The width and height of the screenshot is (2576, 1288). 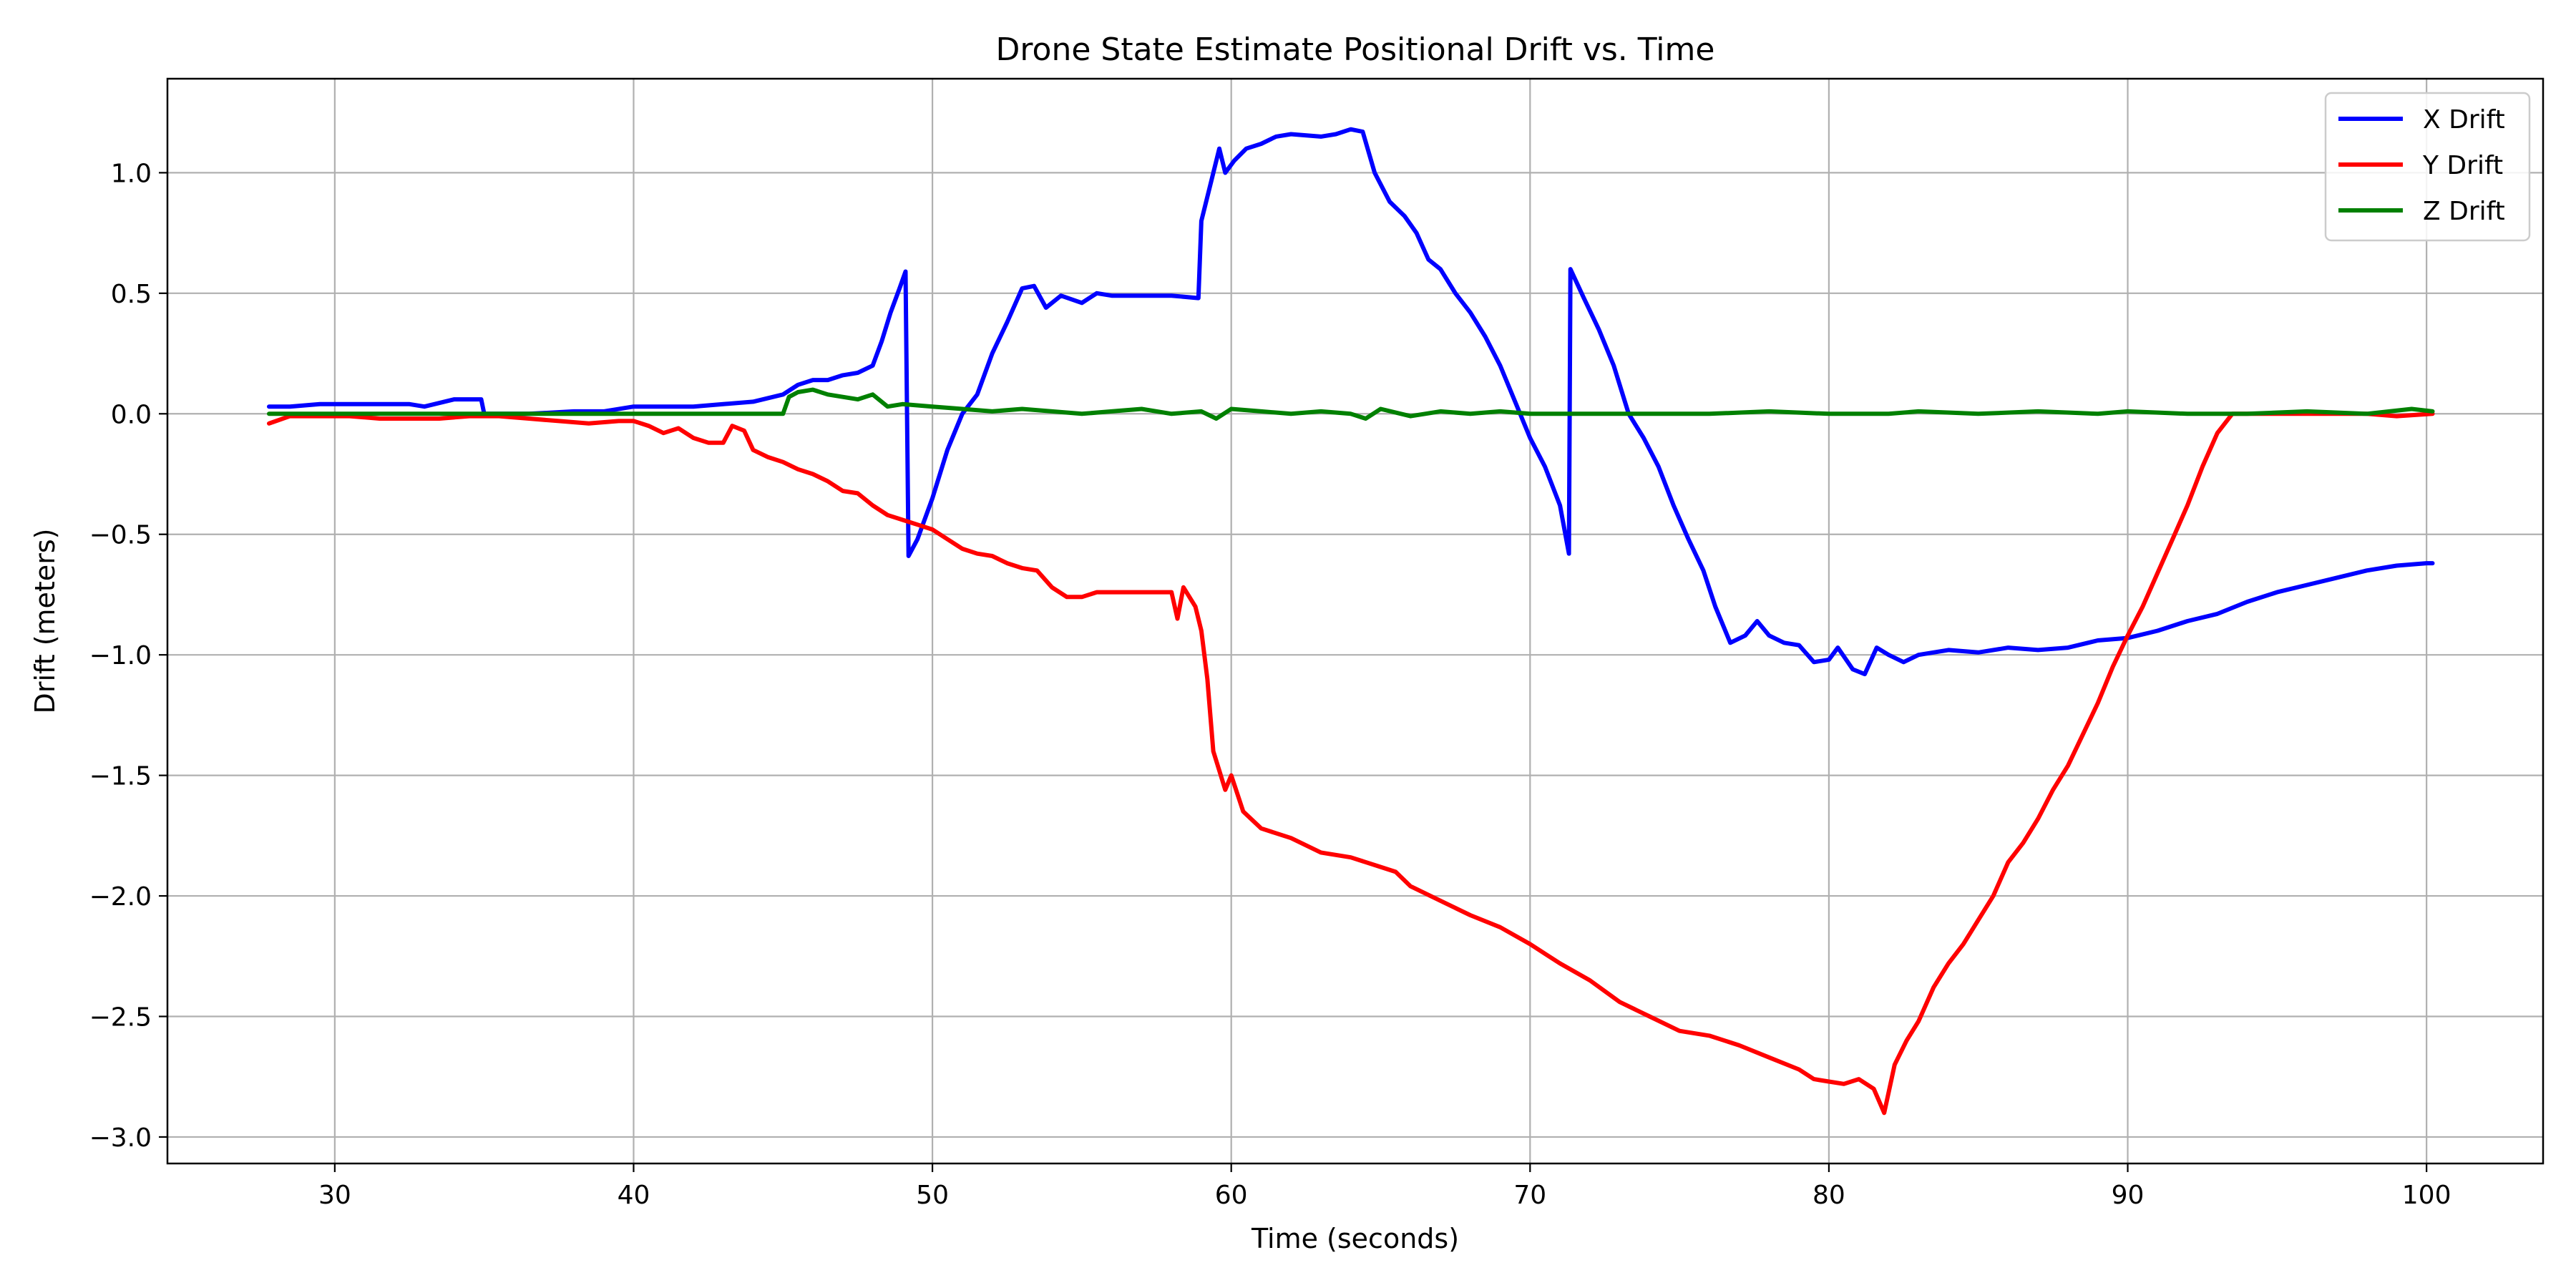 What do you see at coordinates (131, 294) in the screenshot?
I see `y-tick-label: 0.5` at bounding box center [131, 294].